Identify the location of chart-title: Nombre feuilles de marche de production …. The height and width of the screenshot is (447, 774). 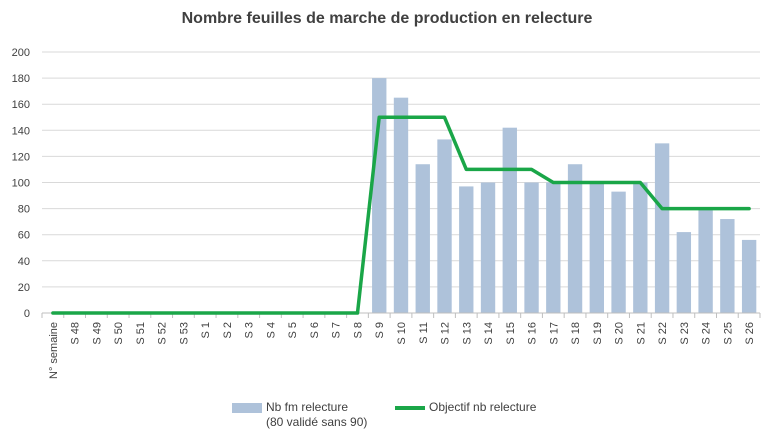
(387, 18).